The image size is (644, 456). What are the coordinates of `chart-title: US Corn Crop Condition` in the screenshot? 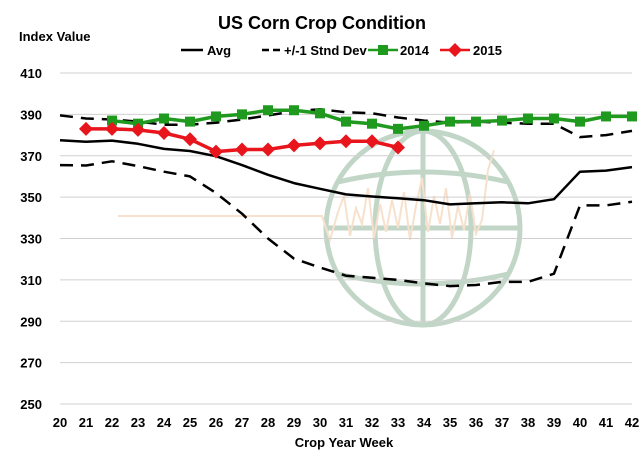 It's located at (322, 23).